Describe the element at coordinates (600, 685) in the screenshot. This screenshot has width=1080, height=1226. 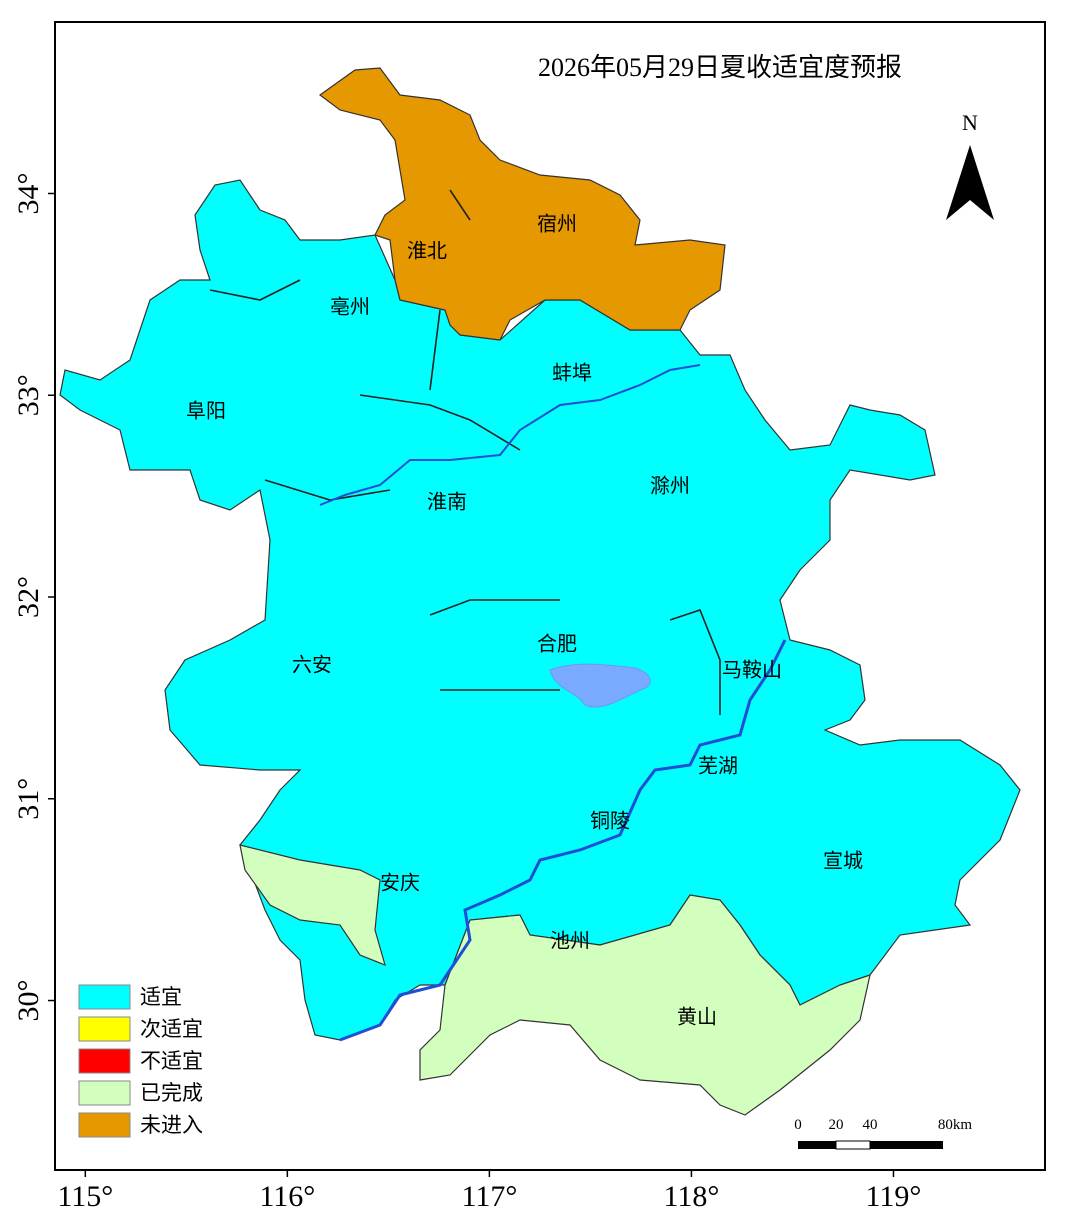
I see `lake` at that location.